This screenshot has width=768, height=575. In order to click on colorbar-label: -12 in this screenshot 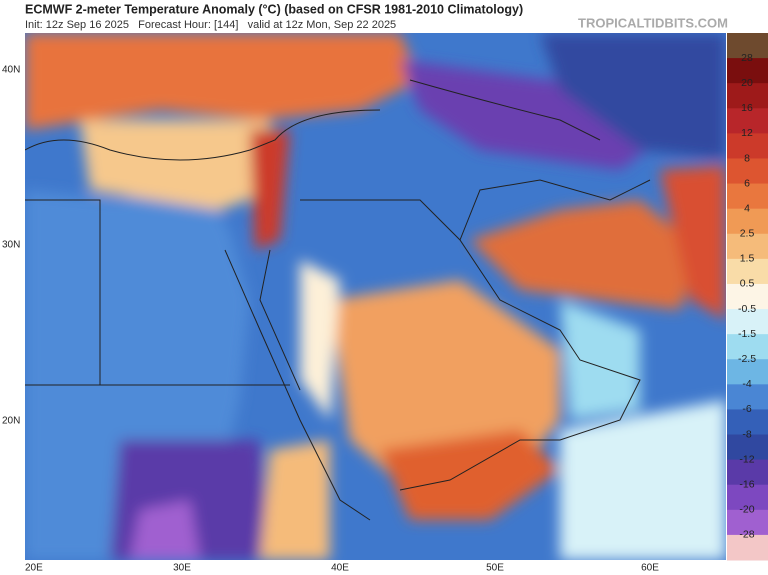, I will do `click(746, 459)`.